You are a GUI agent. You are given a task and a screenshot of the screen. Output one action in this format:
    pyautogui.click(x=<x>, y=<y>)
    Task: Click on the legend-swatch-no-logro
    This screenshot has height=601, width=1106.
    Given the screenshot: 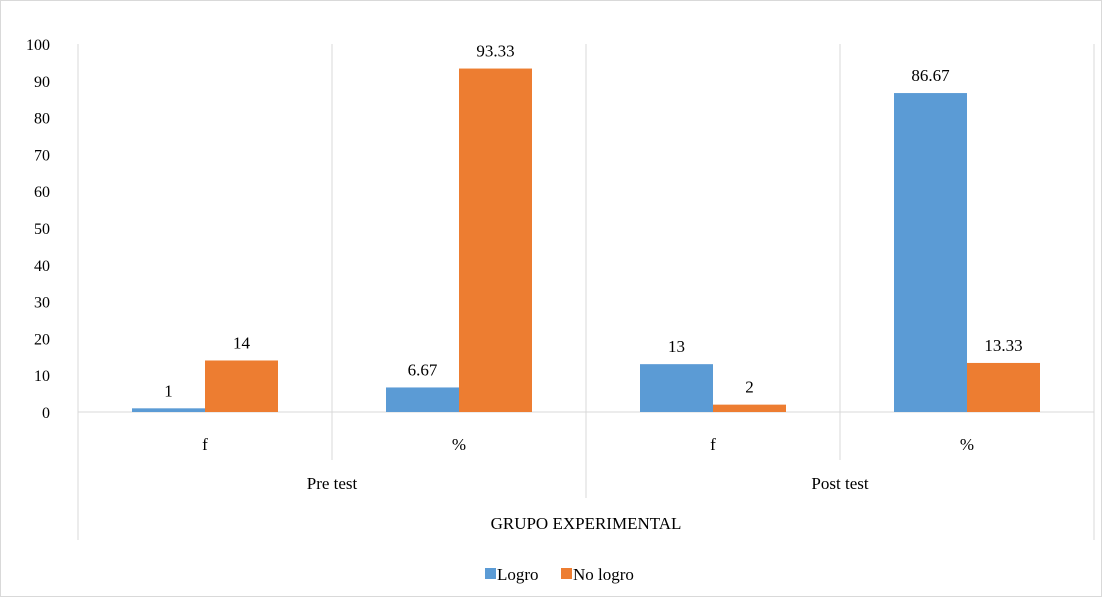 What is the action you would take?
    pyautogui.click(x=566, y=573)
    